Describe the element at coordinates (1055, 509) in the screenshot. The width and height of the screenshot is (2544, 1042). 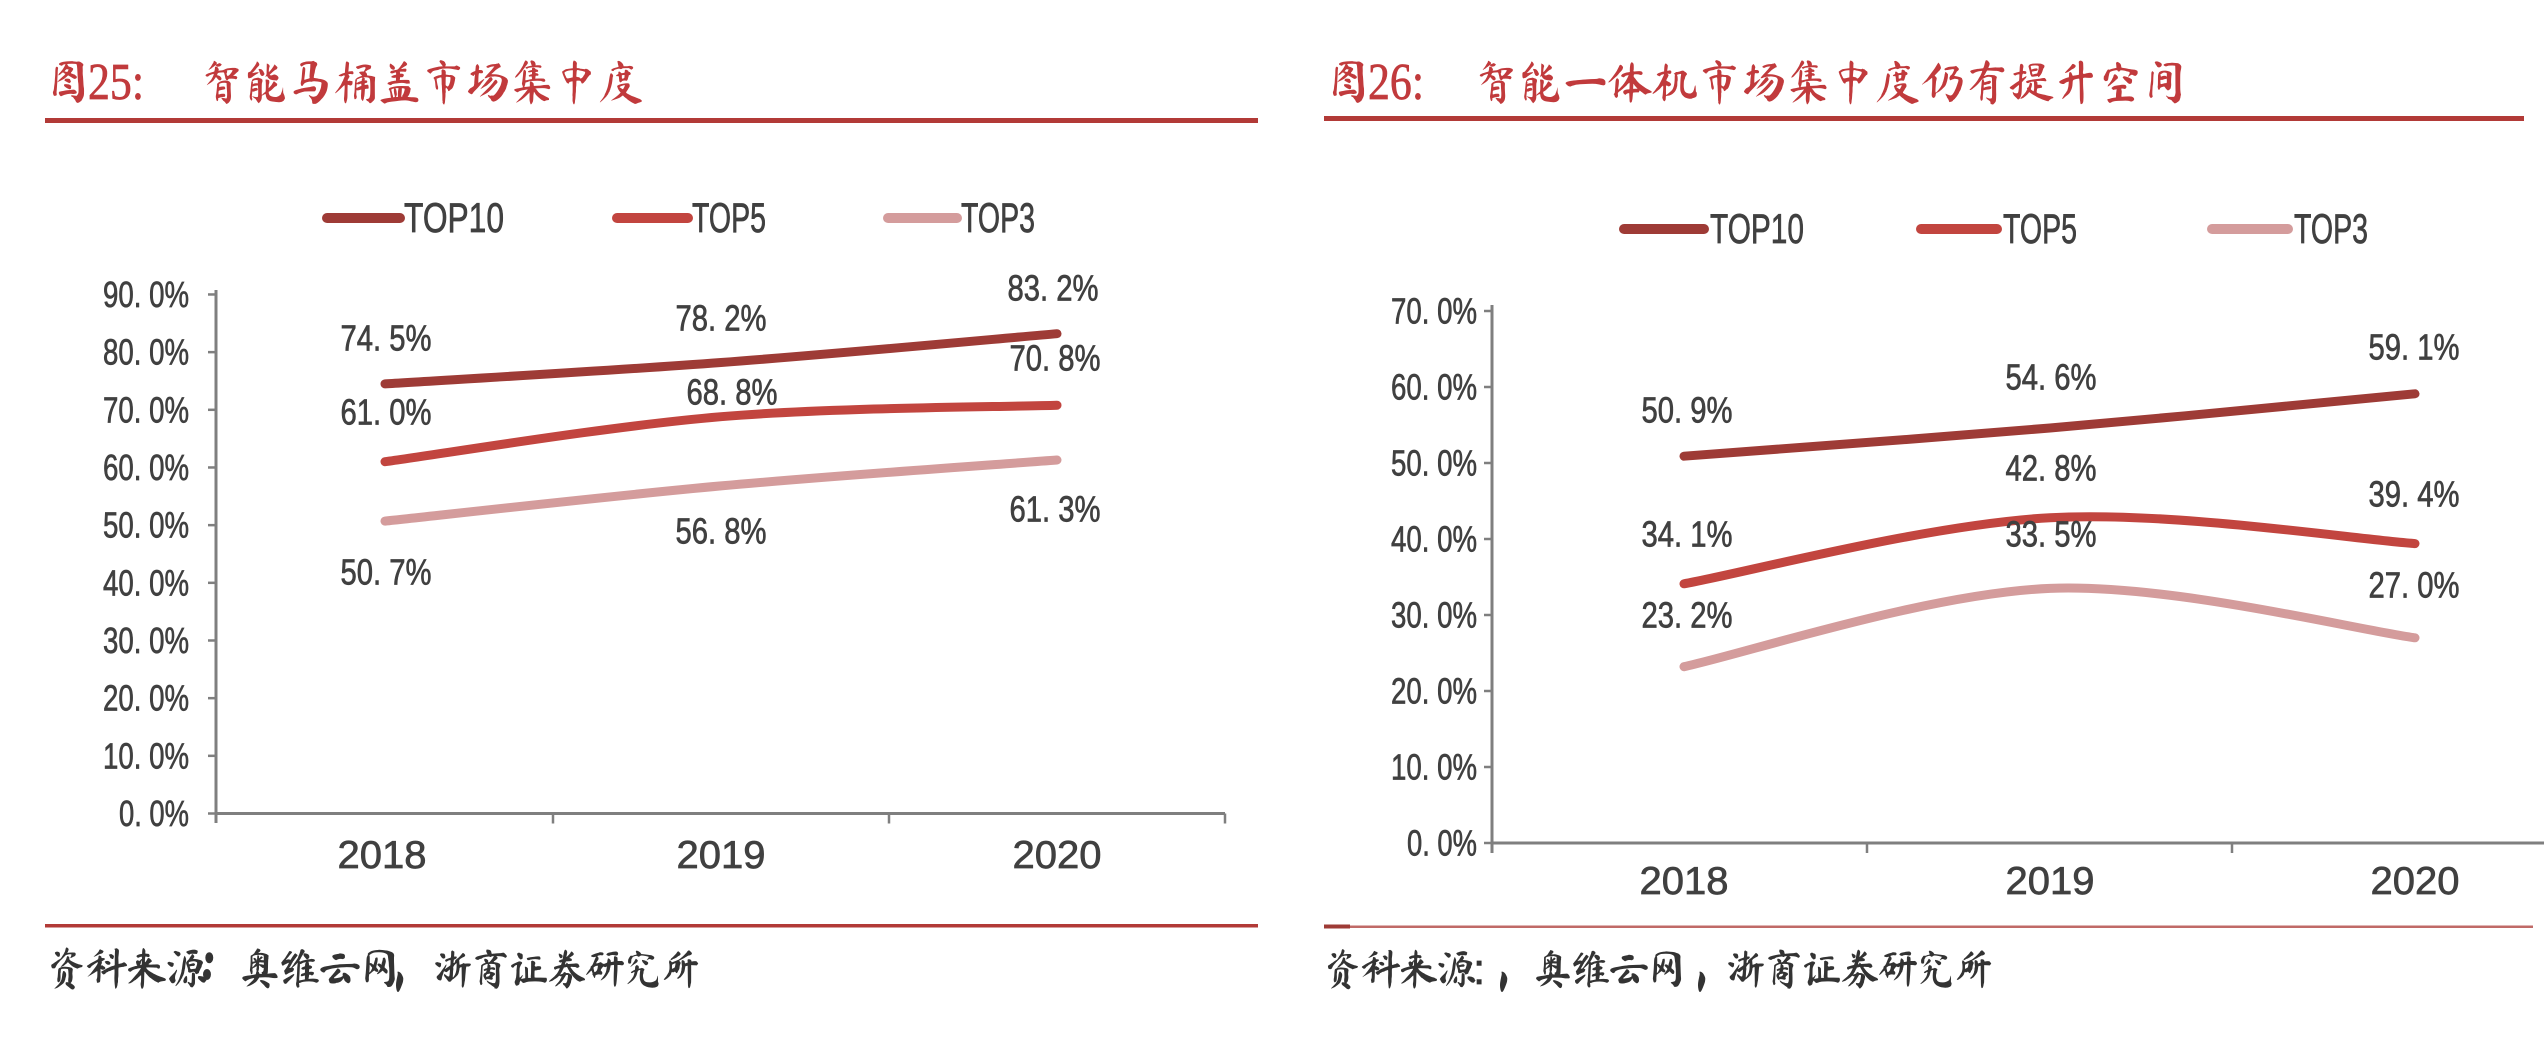
I see `svg-text: 61. 3%` at that location.